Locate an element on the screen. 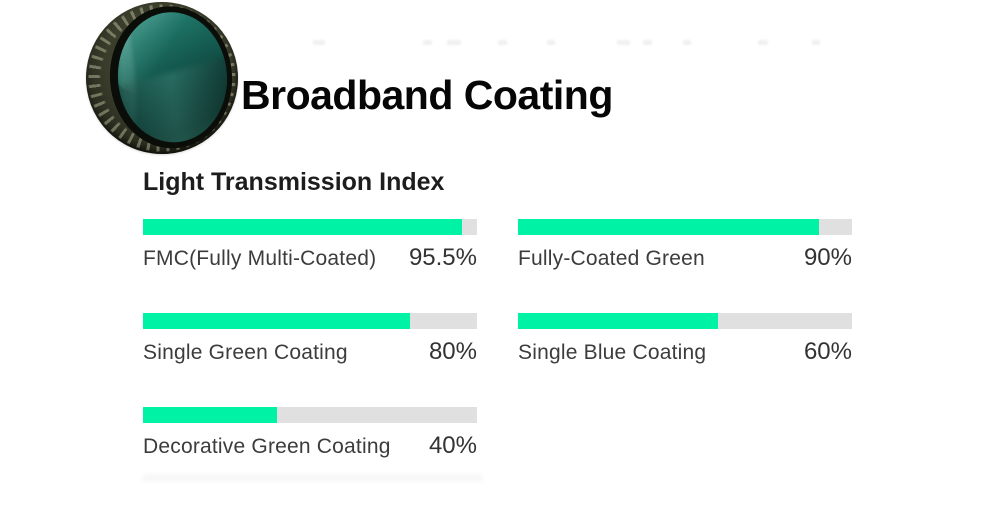 Image resolution: width=1000 pixels, height=516 pixels. bar-meta: Decorative Green Coating 40% is located at coordinates (310, 446).